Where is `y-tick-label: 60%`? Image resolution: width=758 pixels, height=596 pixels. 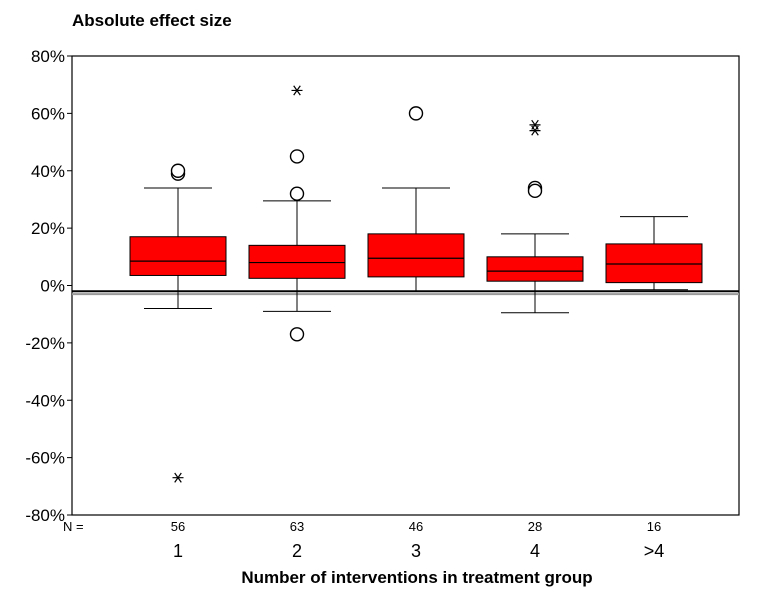
y-tick-label: 60% is located at coordinates (48, 113).